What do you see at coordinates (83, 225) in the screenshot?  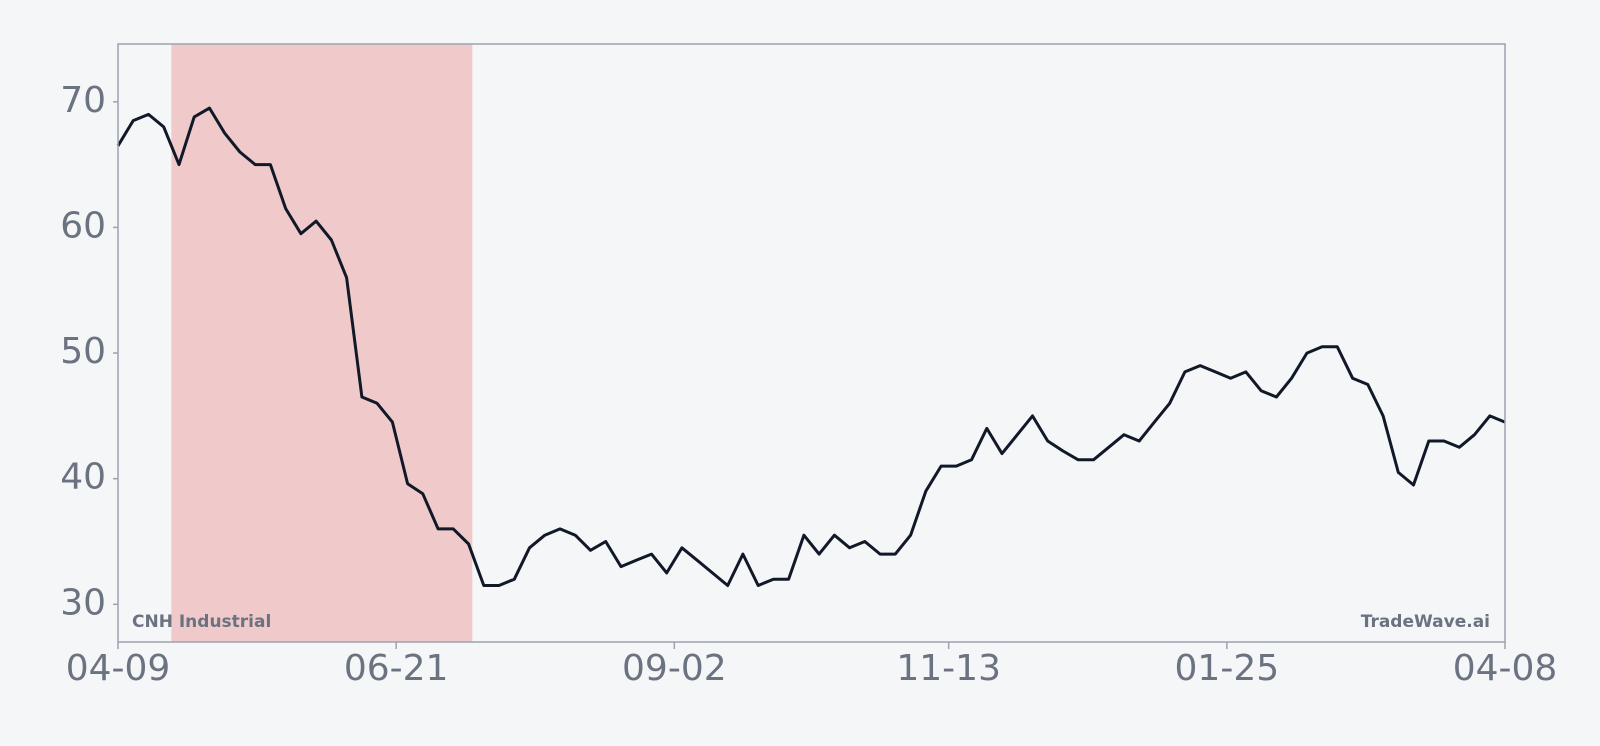 I see `y-tick-label: 60` at bounding box center [83, 225].